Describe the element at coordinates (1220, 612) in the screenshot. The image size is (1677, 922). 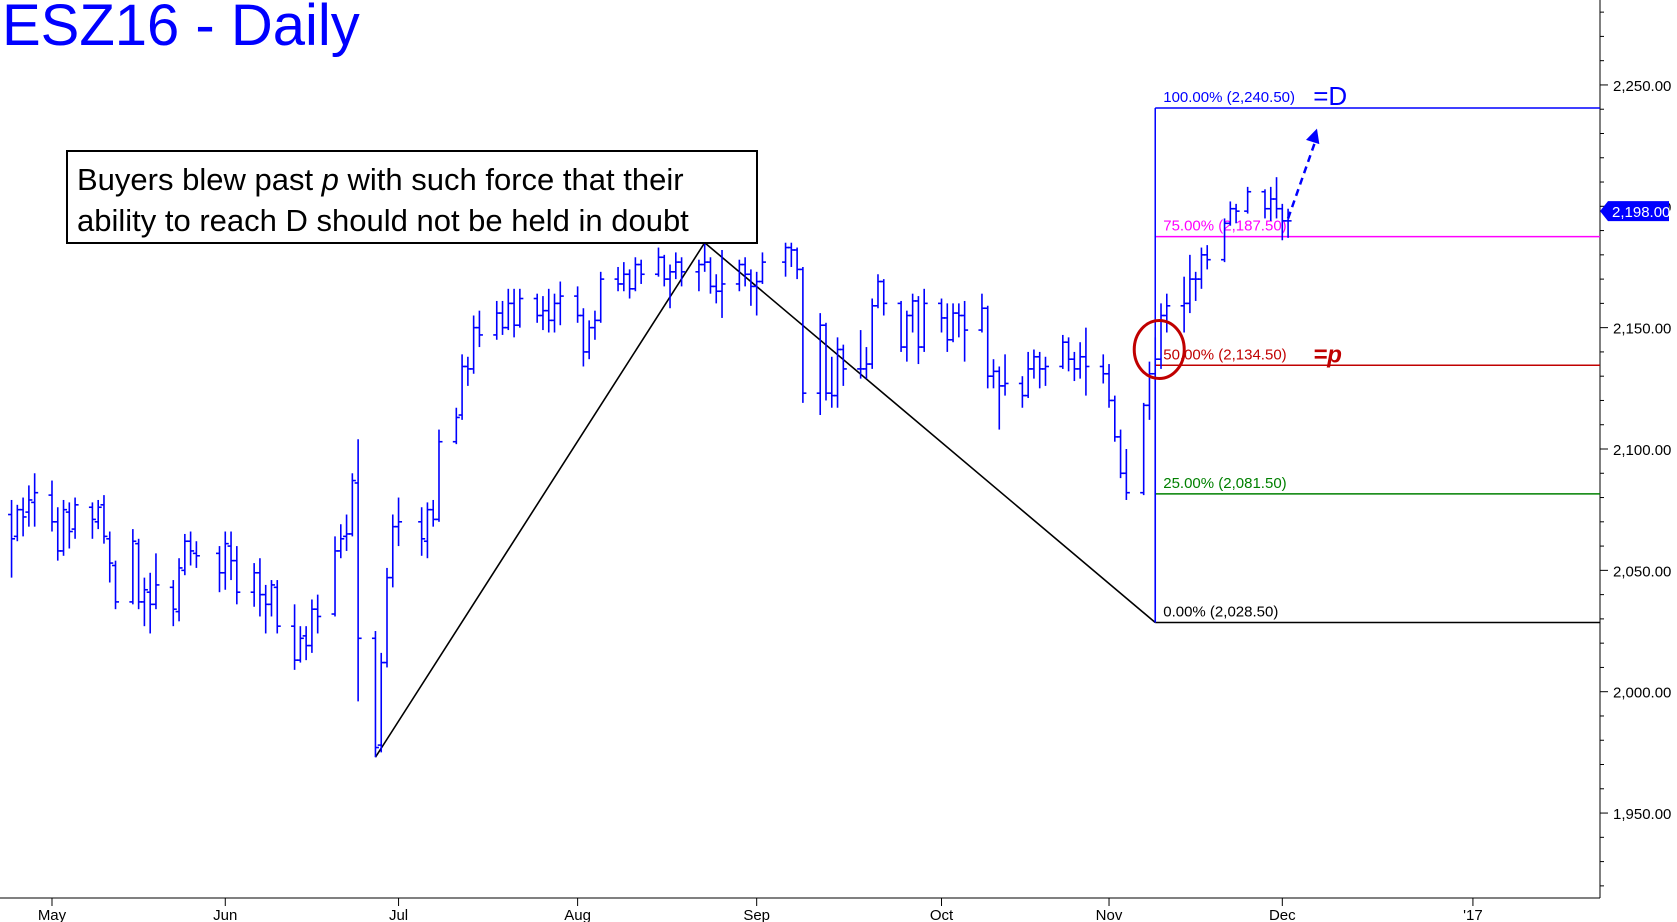
I see `fib-level-label: 0.00% (2,028.50)` at that location.